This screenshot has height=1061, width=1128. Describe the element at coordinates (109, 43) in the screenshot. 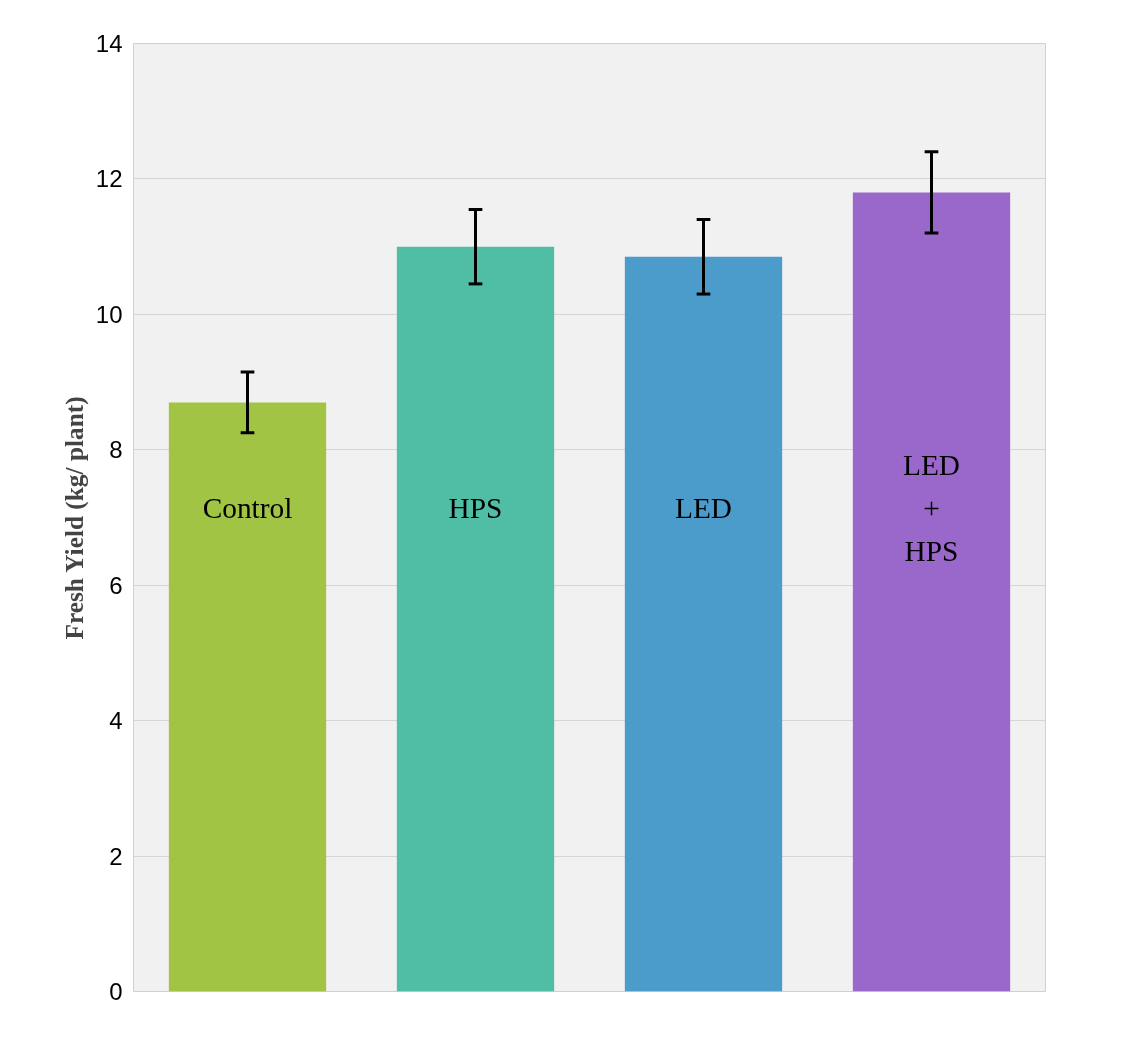

I see `y-tick-label: 14` at that location.